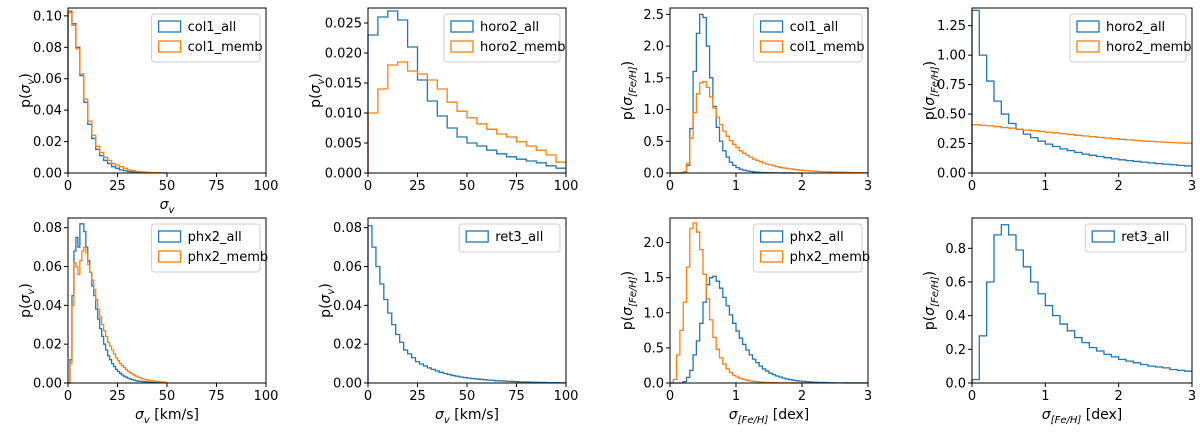 This screenshot has height=434, width=1200. Describe the element at coordinates (47, 111) in the screenshot. I see `y-tick-label: 0.04` at that location.